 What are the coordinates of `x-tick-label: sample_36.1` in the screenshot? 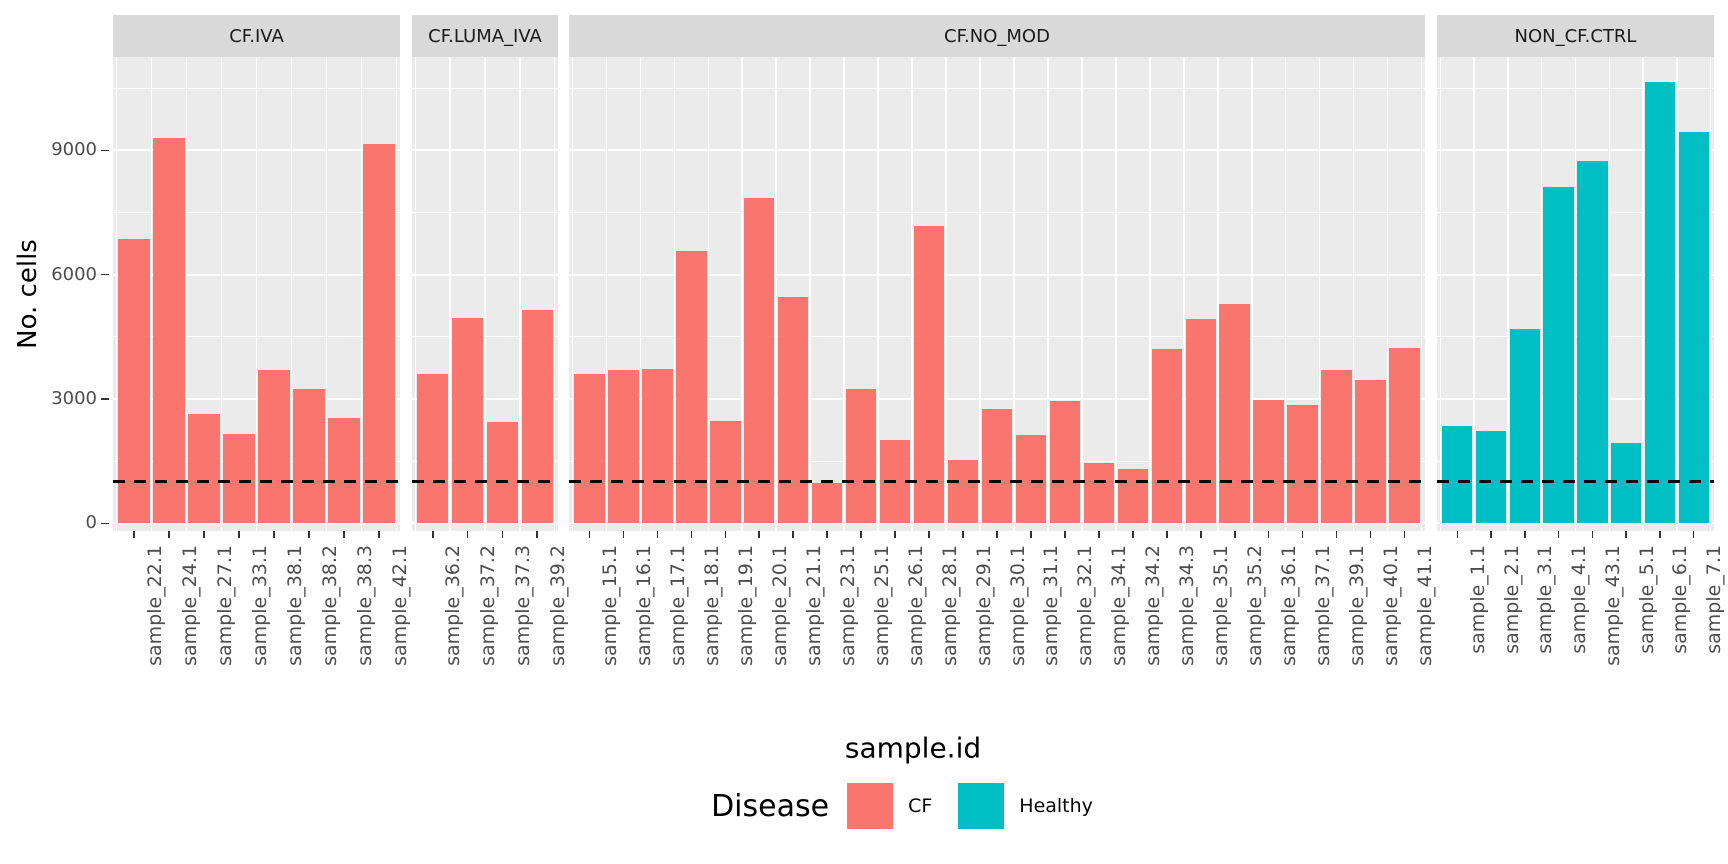 It's located at (1289, 605).